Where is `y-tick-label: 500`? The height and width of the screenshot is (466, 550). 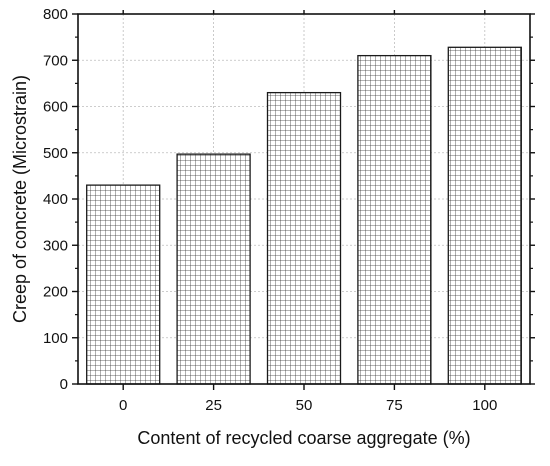
y-tick-label: 500 is located at coordinates (55, 153).